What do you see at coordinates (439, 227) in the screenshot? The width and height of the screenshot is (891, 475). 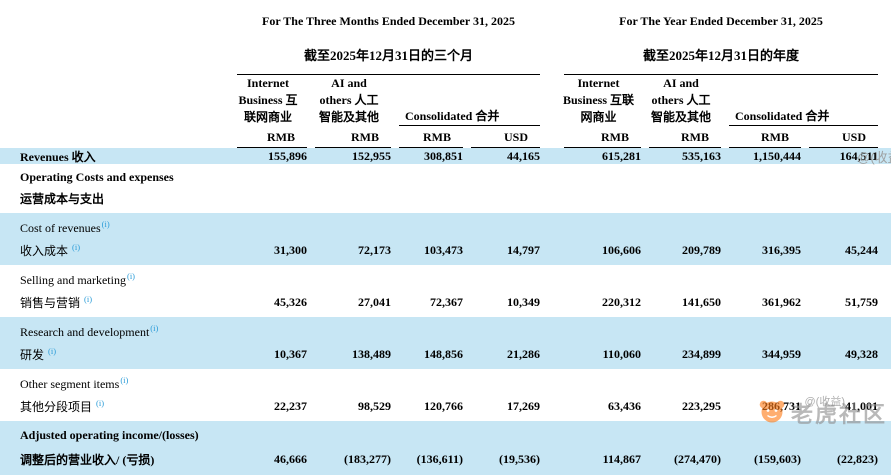 I see `row-label: Cost of revenues(i)` at bounding box center [439, 227].